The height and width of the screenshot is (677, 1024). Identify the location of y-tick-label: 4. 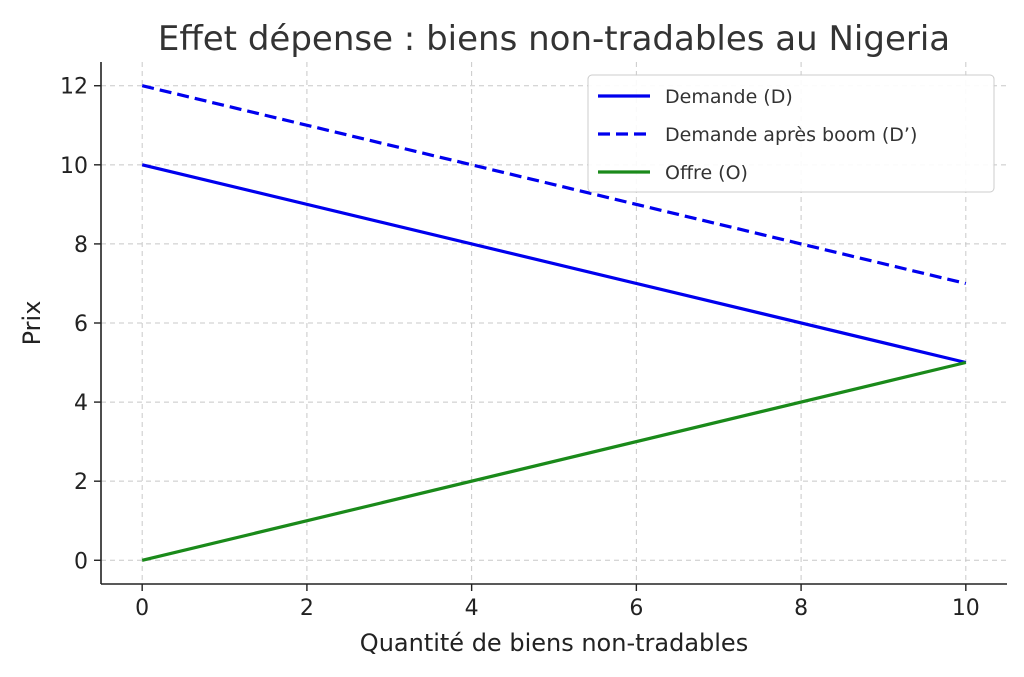
(81, 403).